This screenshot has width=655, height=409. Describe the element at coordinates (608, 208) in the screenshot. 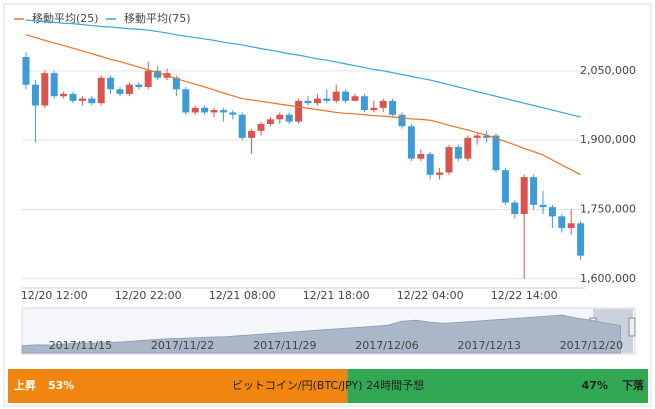

I see `y-tick-label: 1,750,000` at that location.